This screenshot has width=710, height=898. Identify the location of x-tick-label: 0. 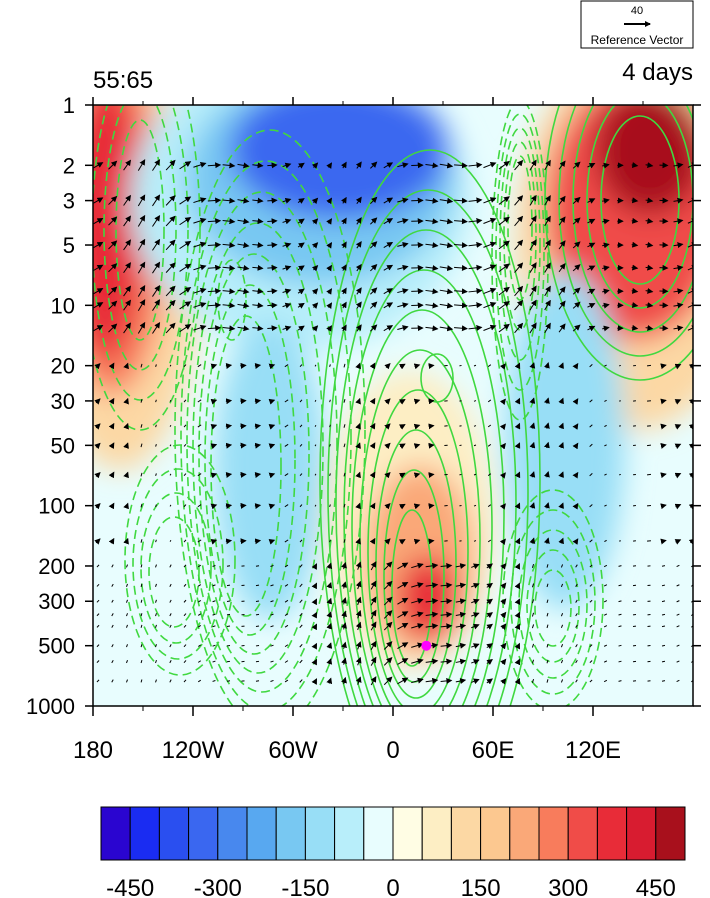
(392, 750).